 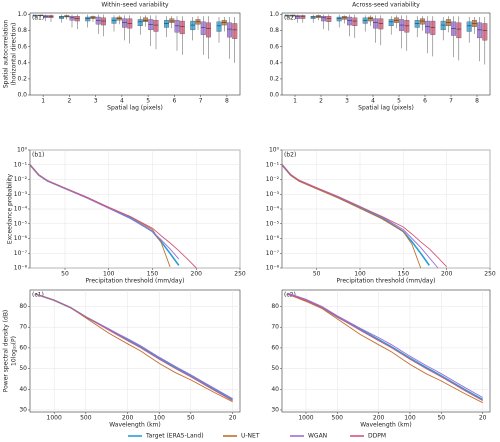 I want to click on y-axis-label: Spatial autocorrelation, so click(x=6, y=54).